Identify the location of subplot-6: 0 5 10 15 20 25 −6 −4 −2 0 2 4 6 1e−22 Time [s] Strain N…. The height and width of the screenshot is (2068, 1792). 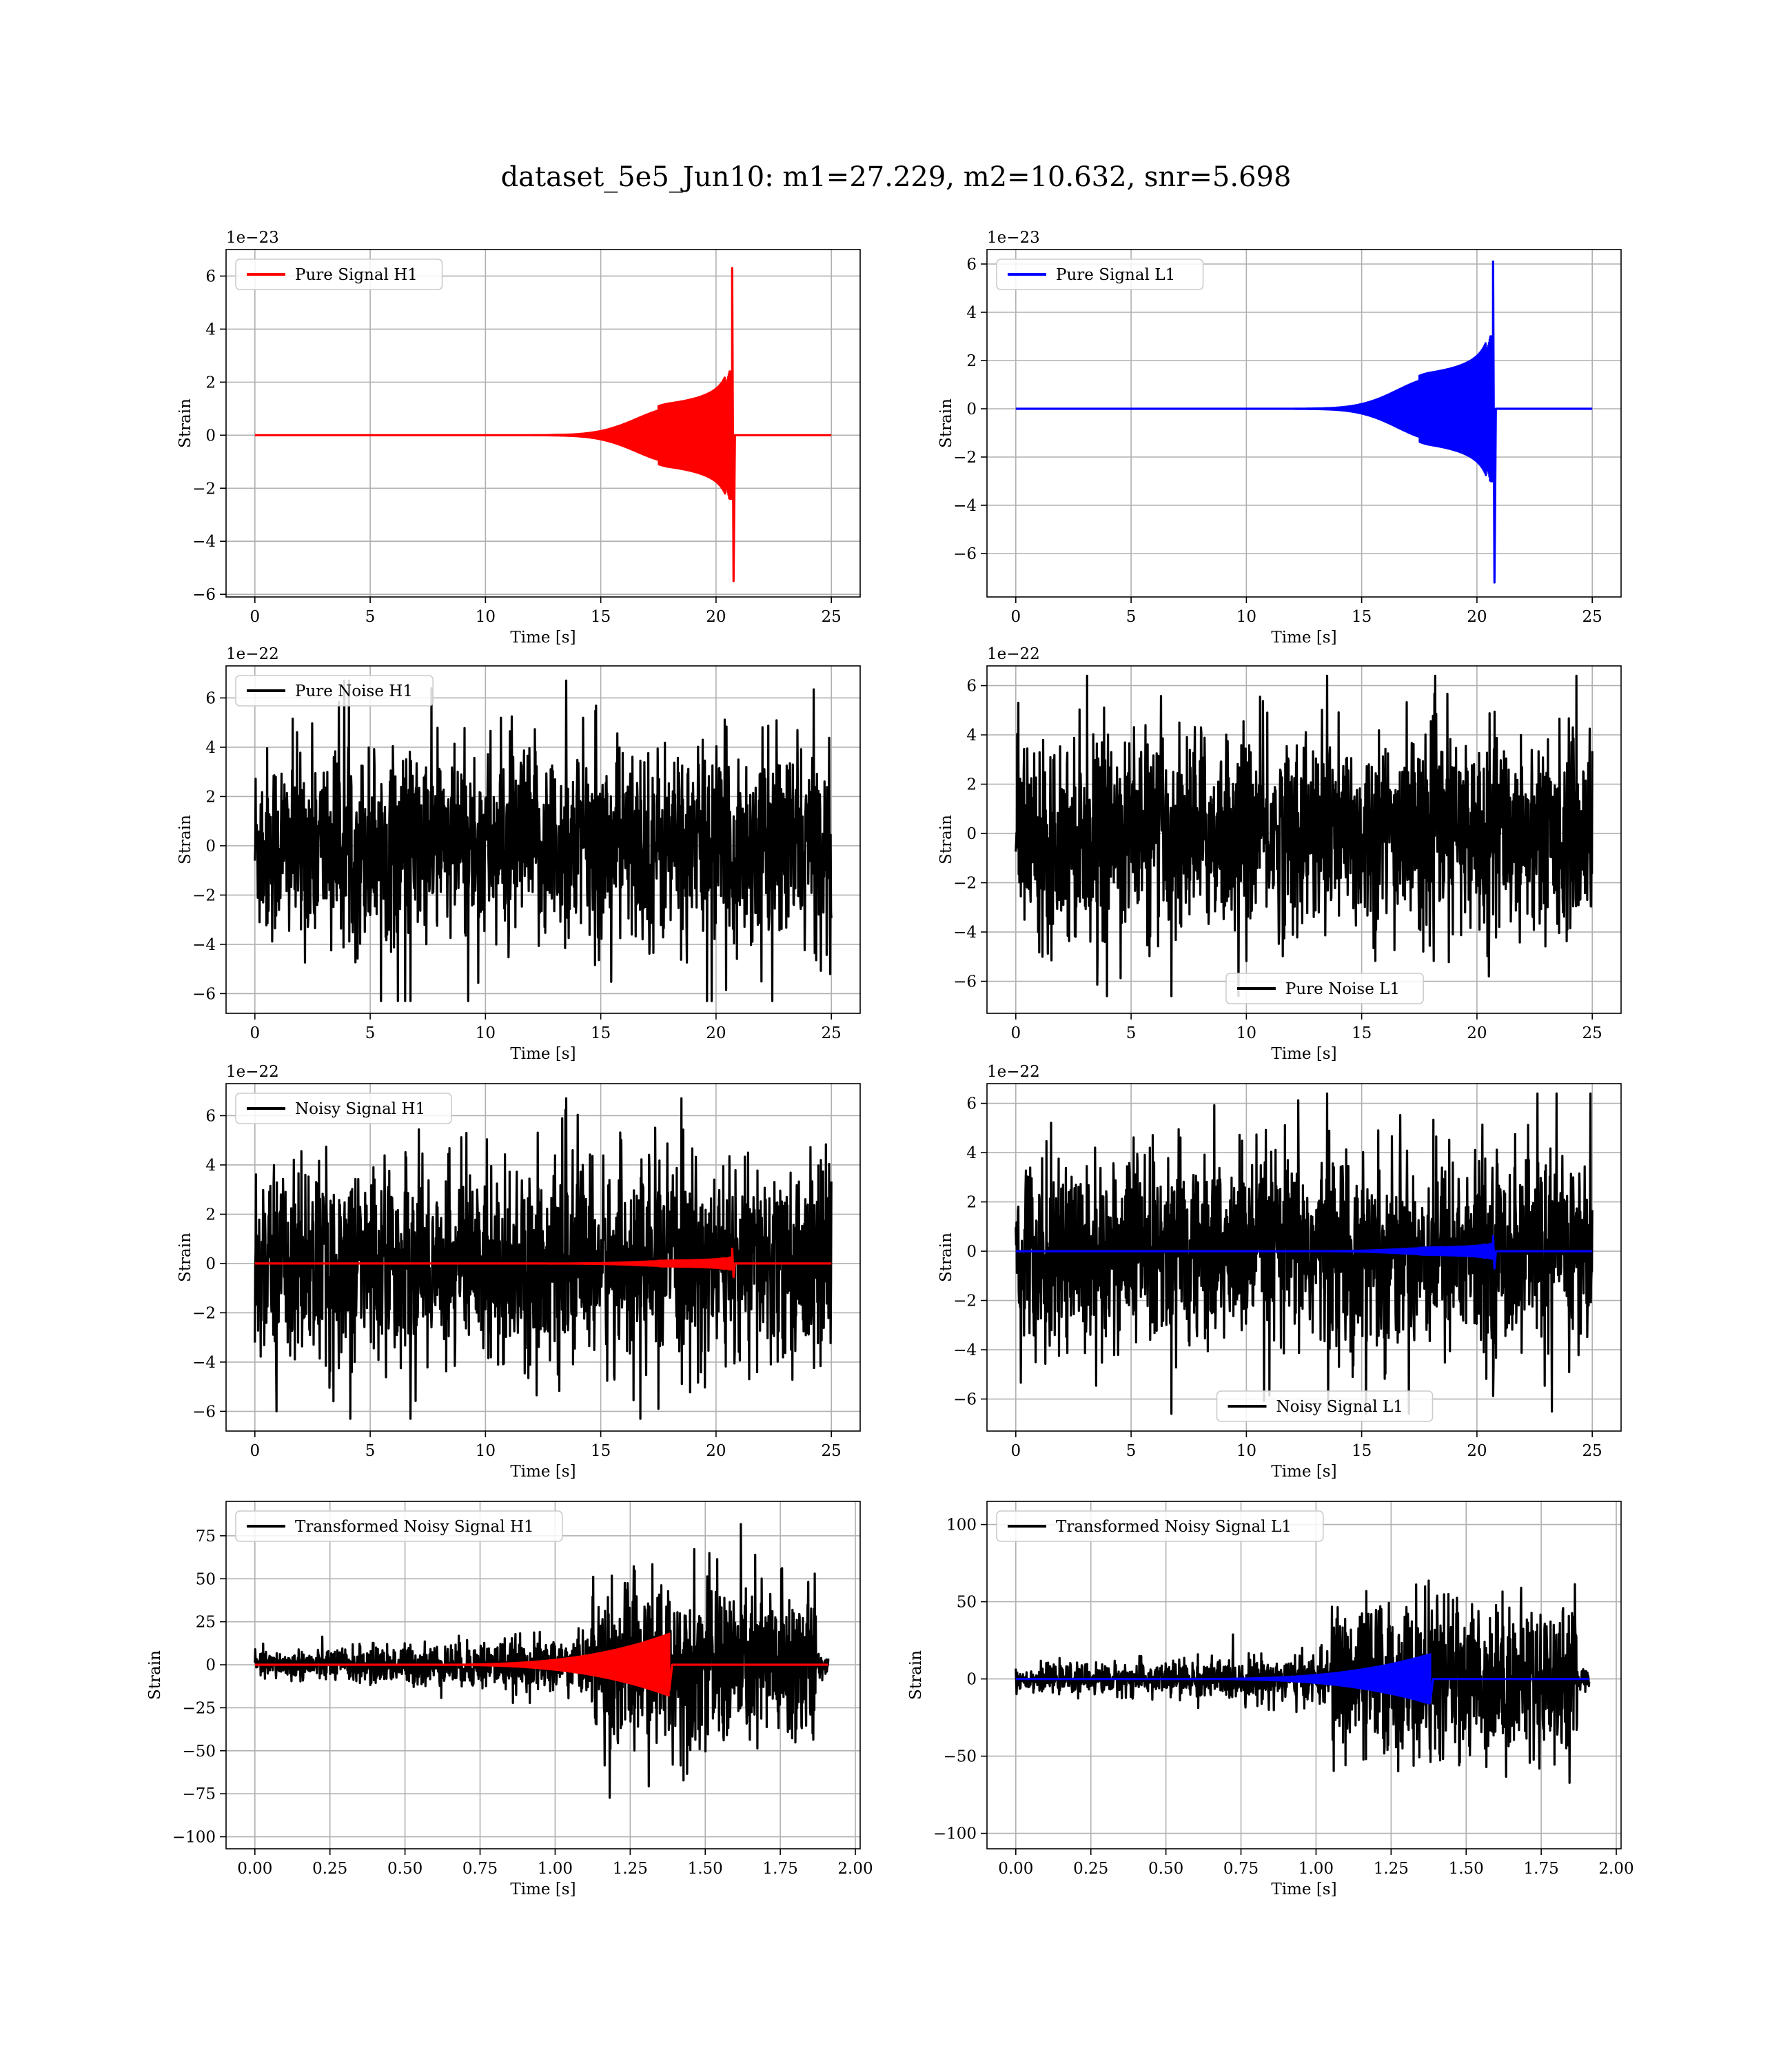
(1279, 1272).